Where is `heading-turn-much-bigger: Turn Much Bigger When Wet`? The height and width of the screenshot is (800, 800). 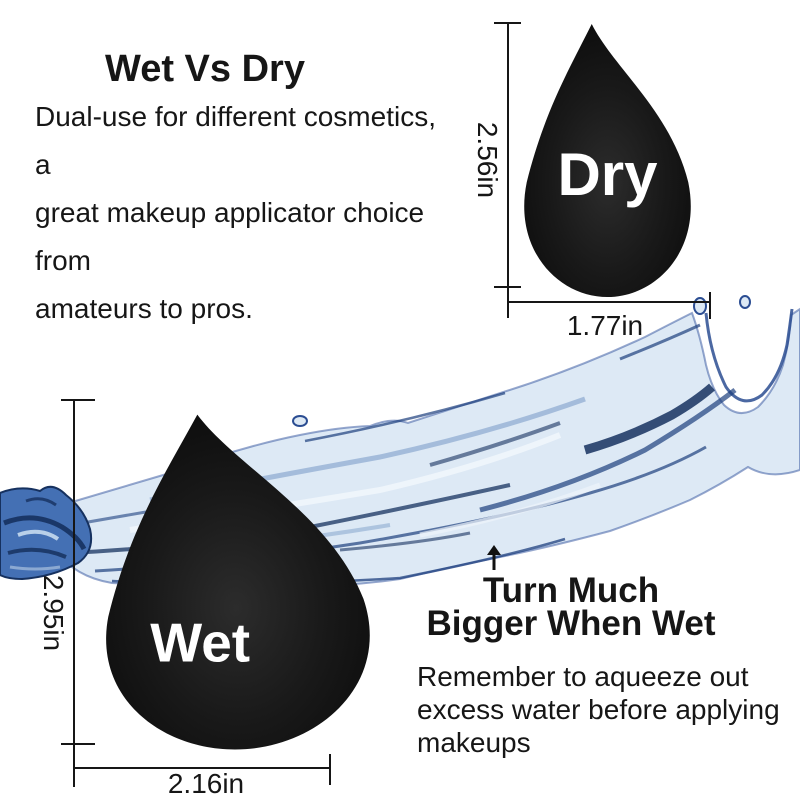 heading-turn-much-bigger: Turn Much Bigger When Wet is located at coordinates (571, 607).